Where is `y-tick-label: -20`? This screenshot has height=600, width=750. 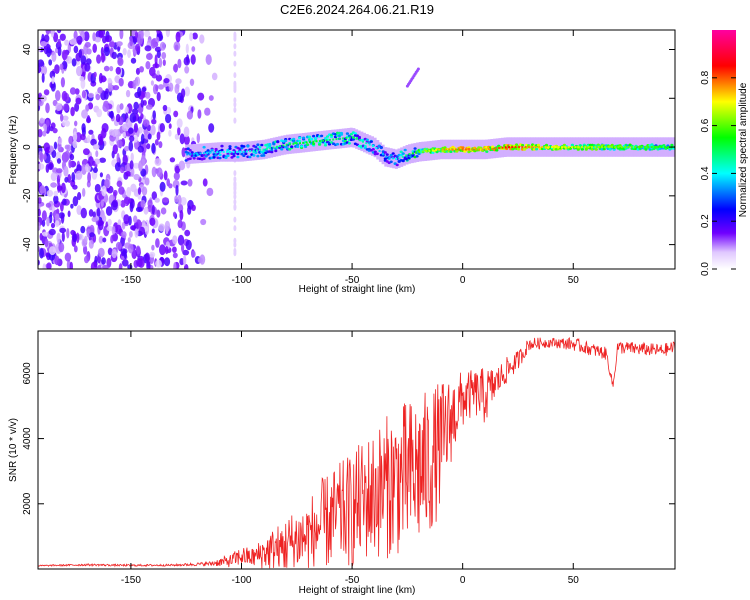 y-tick-label: -20 is located at coordinates (27, 195).